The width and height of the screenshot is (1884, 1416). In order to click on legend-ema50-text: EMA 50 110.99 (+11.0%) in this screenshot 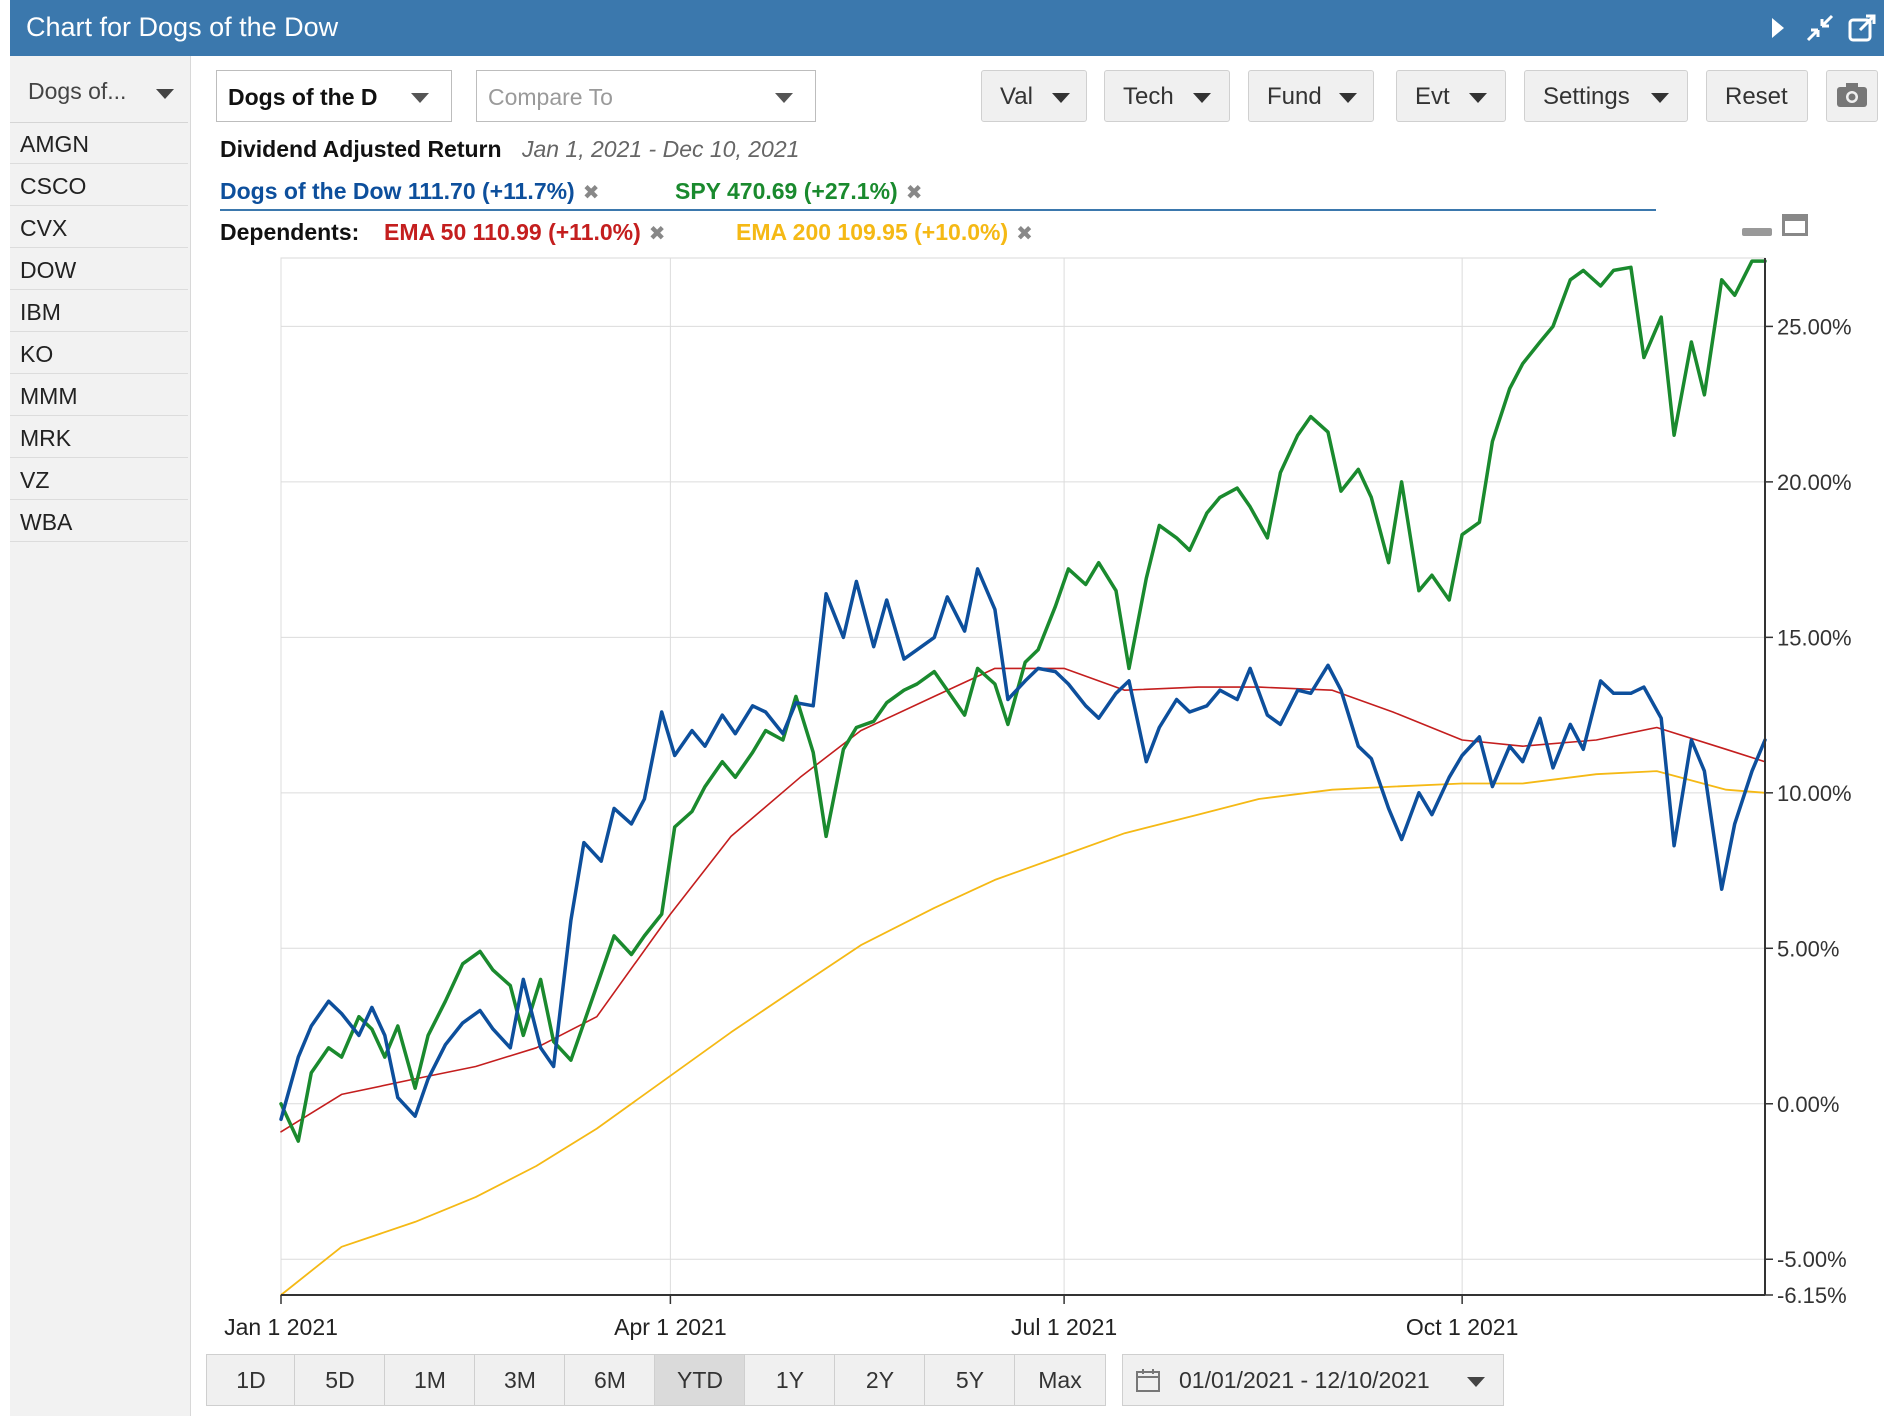, I will do `click(512, 232)`.